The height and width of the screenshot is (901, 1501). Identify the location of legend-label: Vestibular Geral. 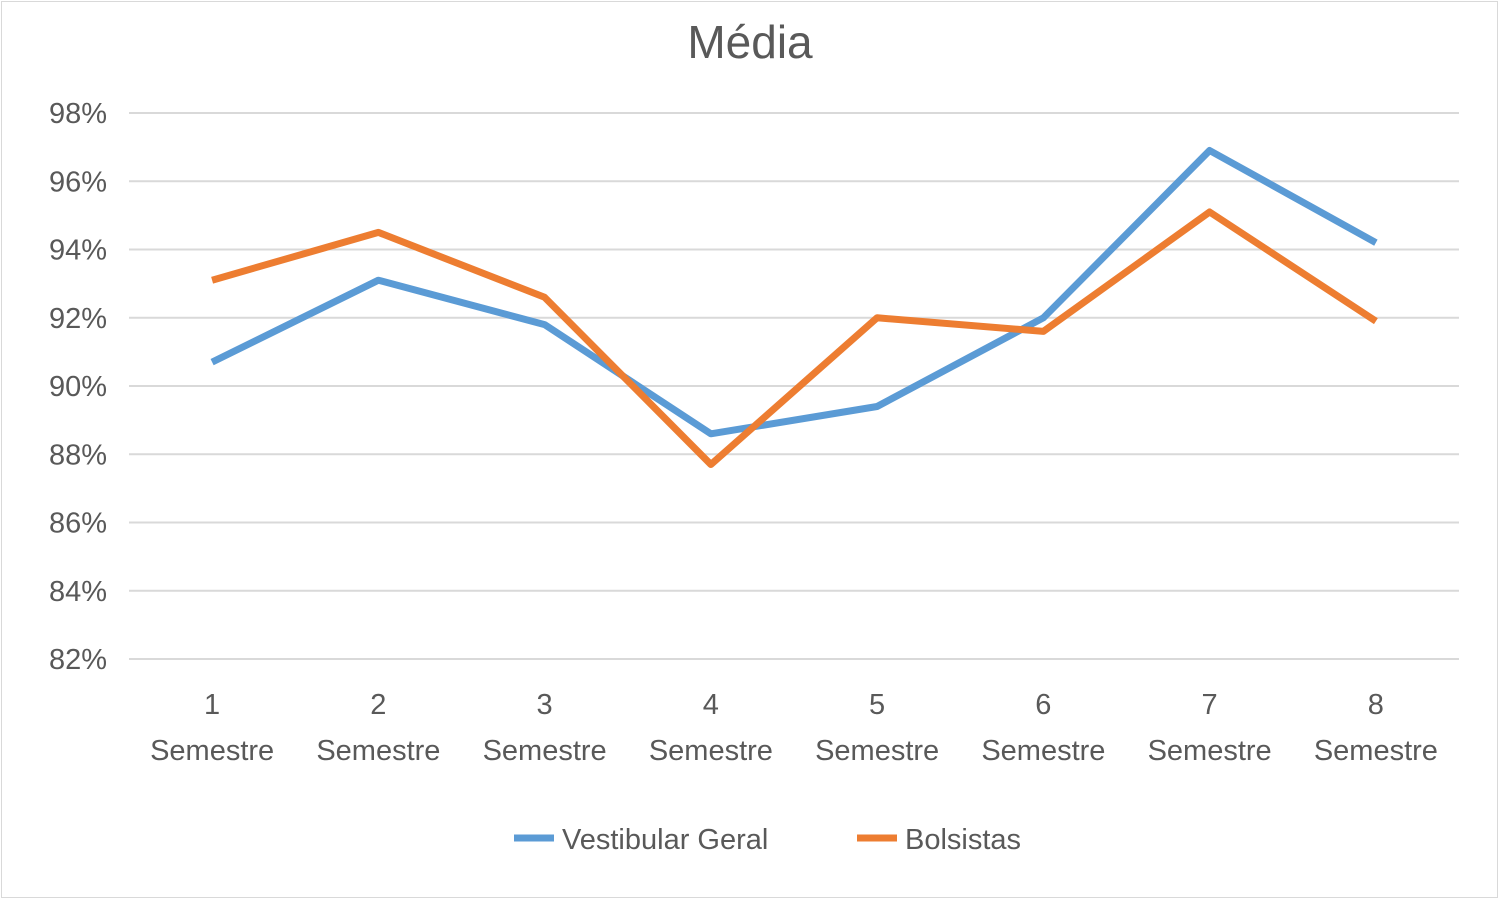
(665, 840).